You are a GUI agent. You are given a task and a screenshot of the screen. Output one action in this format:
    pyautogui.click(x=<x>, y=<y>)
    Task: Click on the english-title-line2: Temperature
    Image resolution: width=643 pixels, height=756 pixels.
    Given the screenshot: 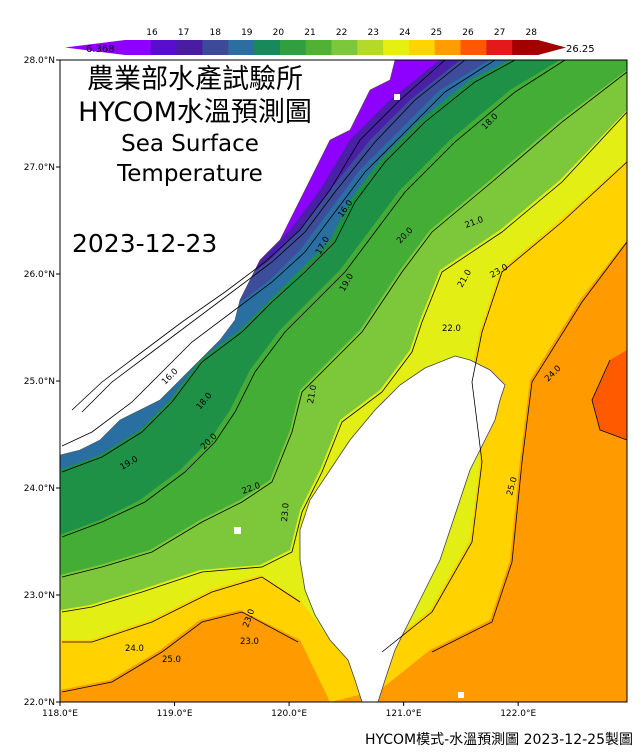 What is the action you would take?
    pyautogui.click(x=190, y=174)
    